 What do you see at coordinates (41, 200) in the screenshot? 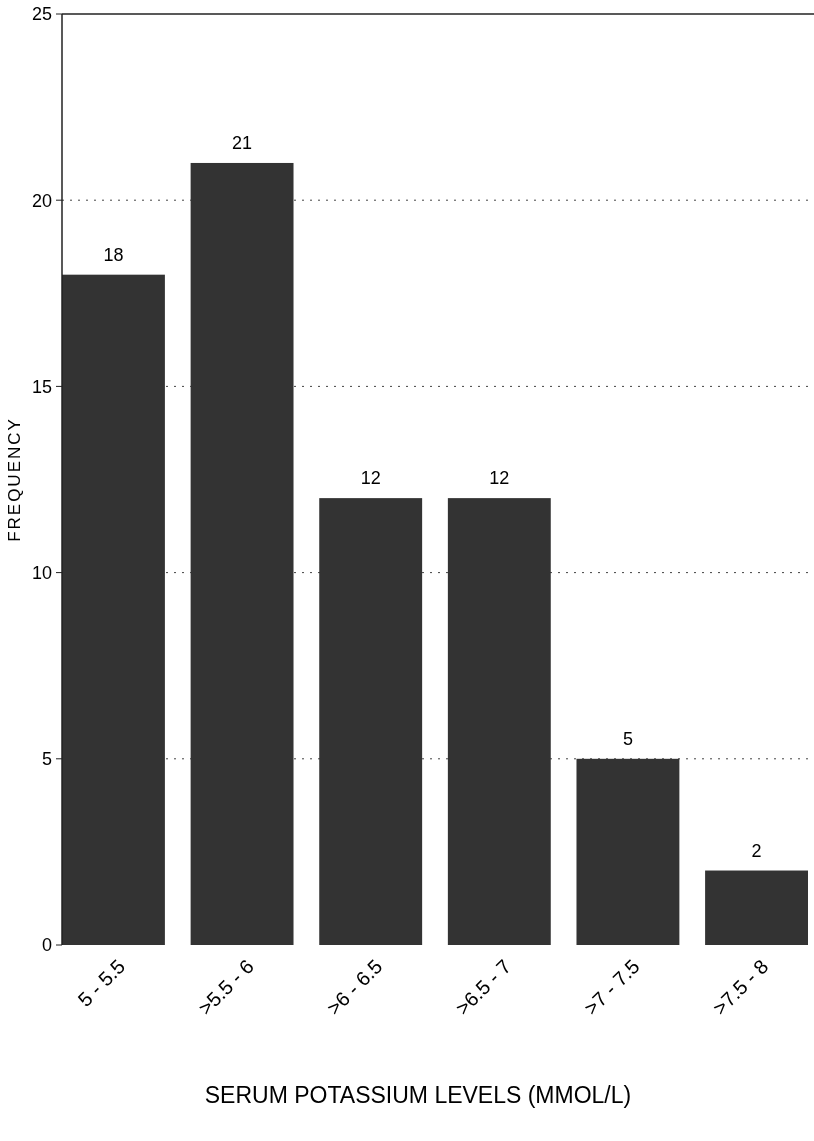
I see `y-tick-label: 20` at bounding box center [41, 200].